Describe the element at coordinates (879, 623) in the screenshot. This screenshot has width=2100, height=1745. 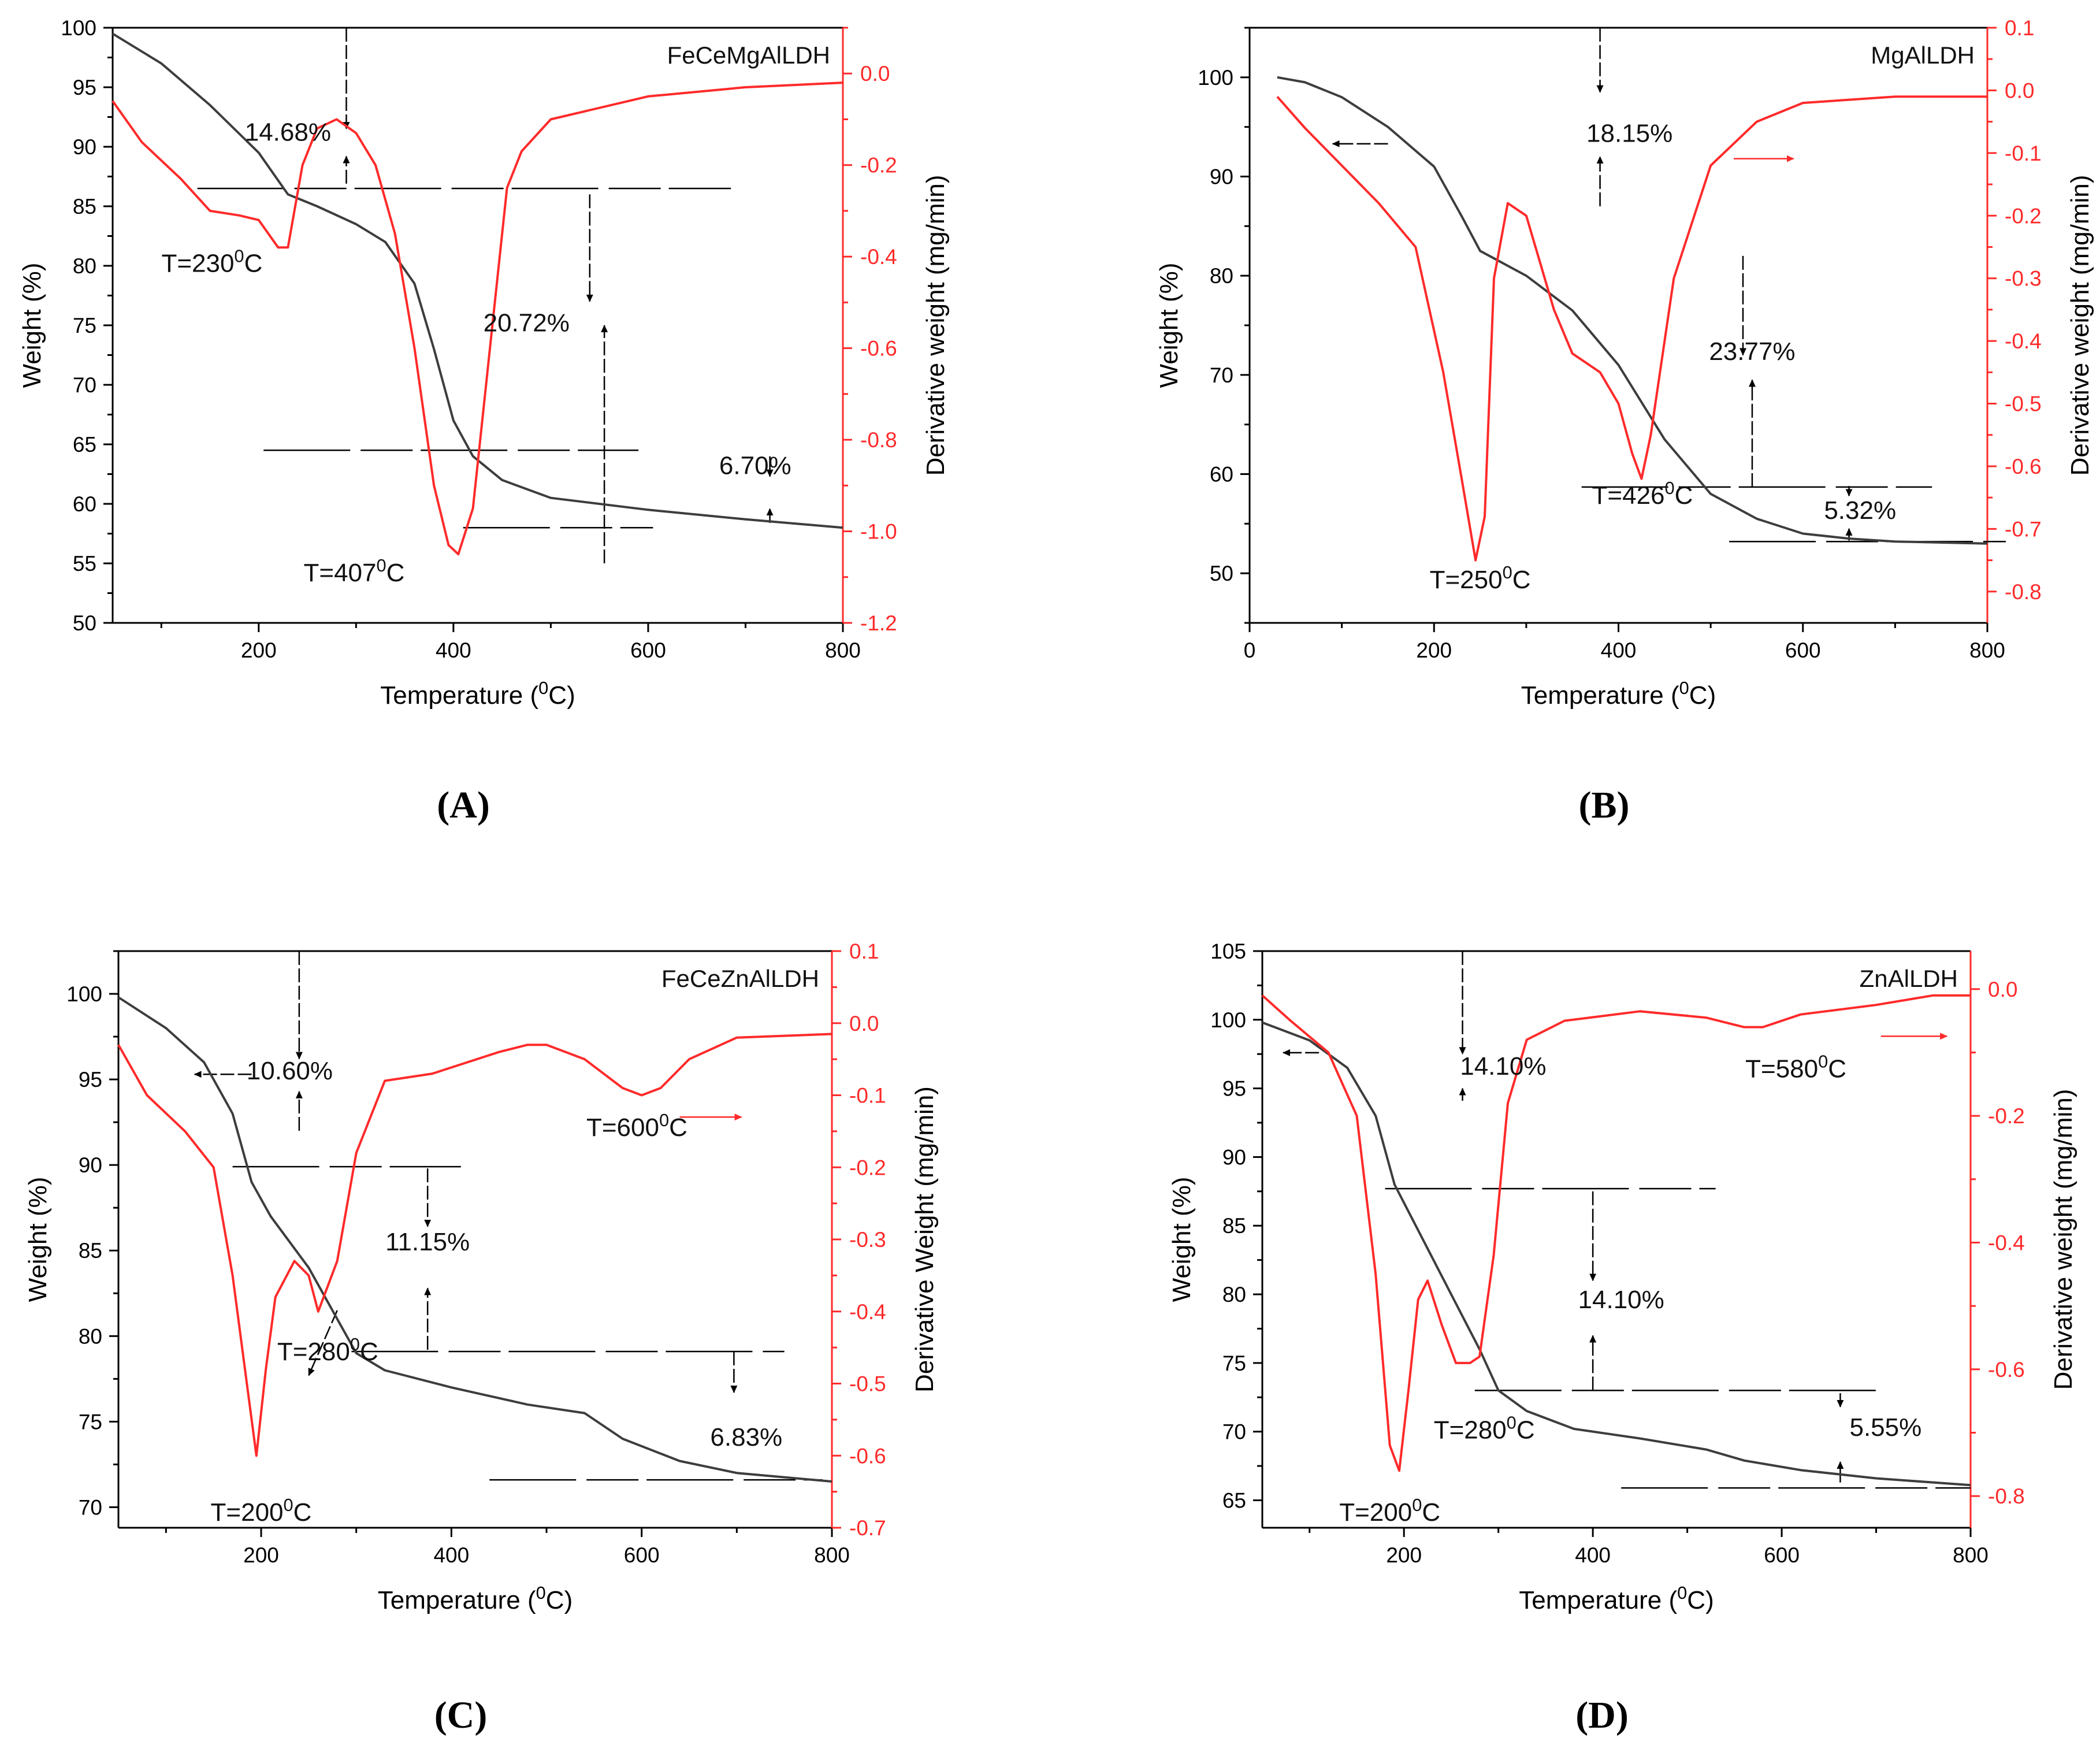
I see `y2-tick-label: -1.2` at that location.